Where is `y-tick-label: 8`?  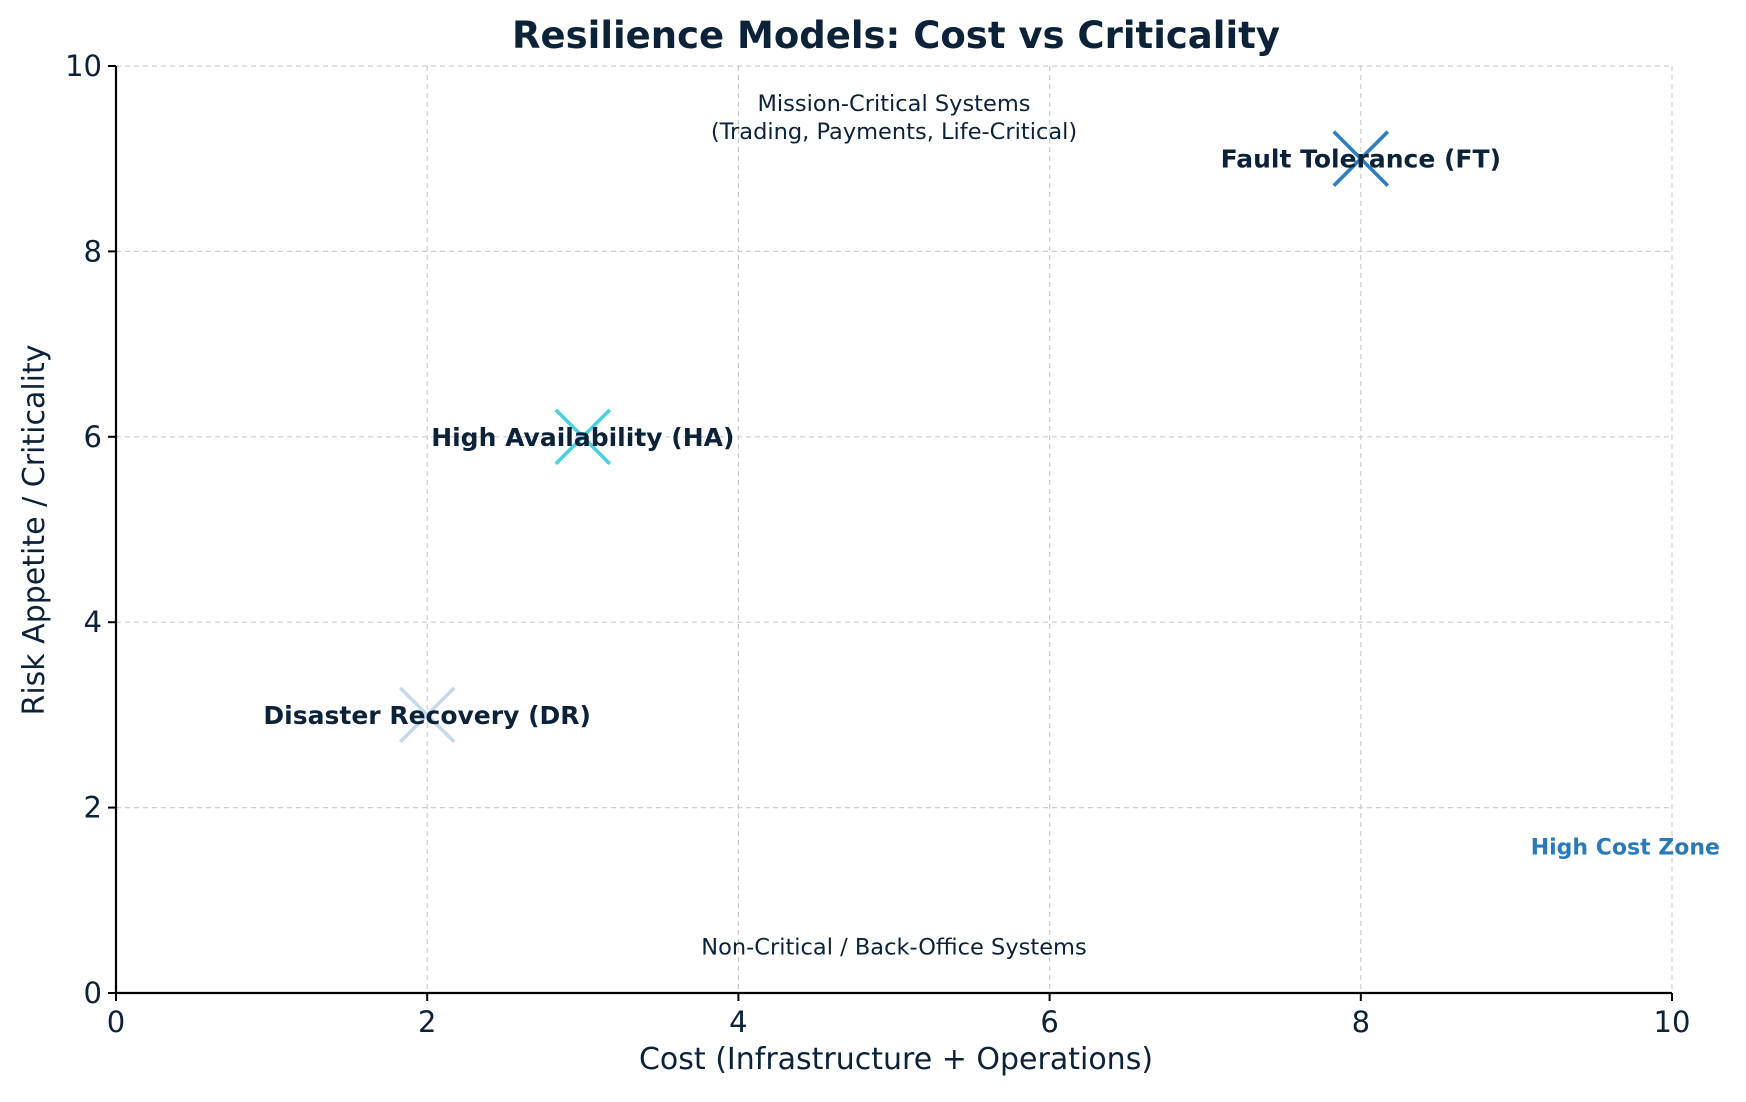
y-tick-label: 8 is located at coordinates (93, 251).